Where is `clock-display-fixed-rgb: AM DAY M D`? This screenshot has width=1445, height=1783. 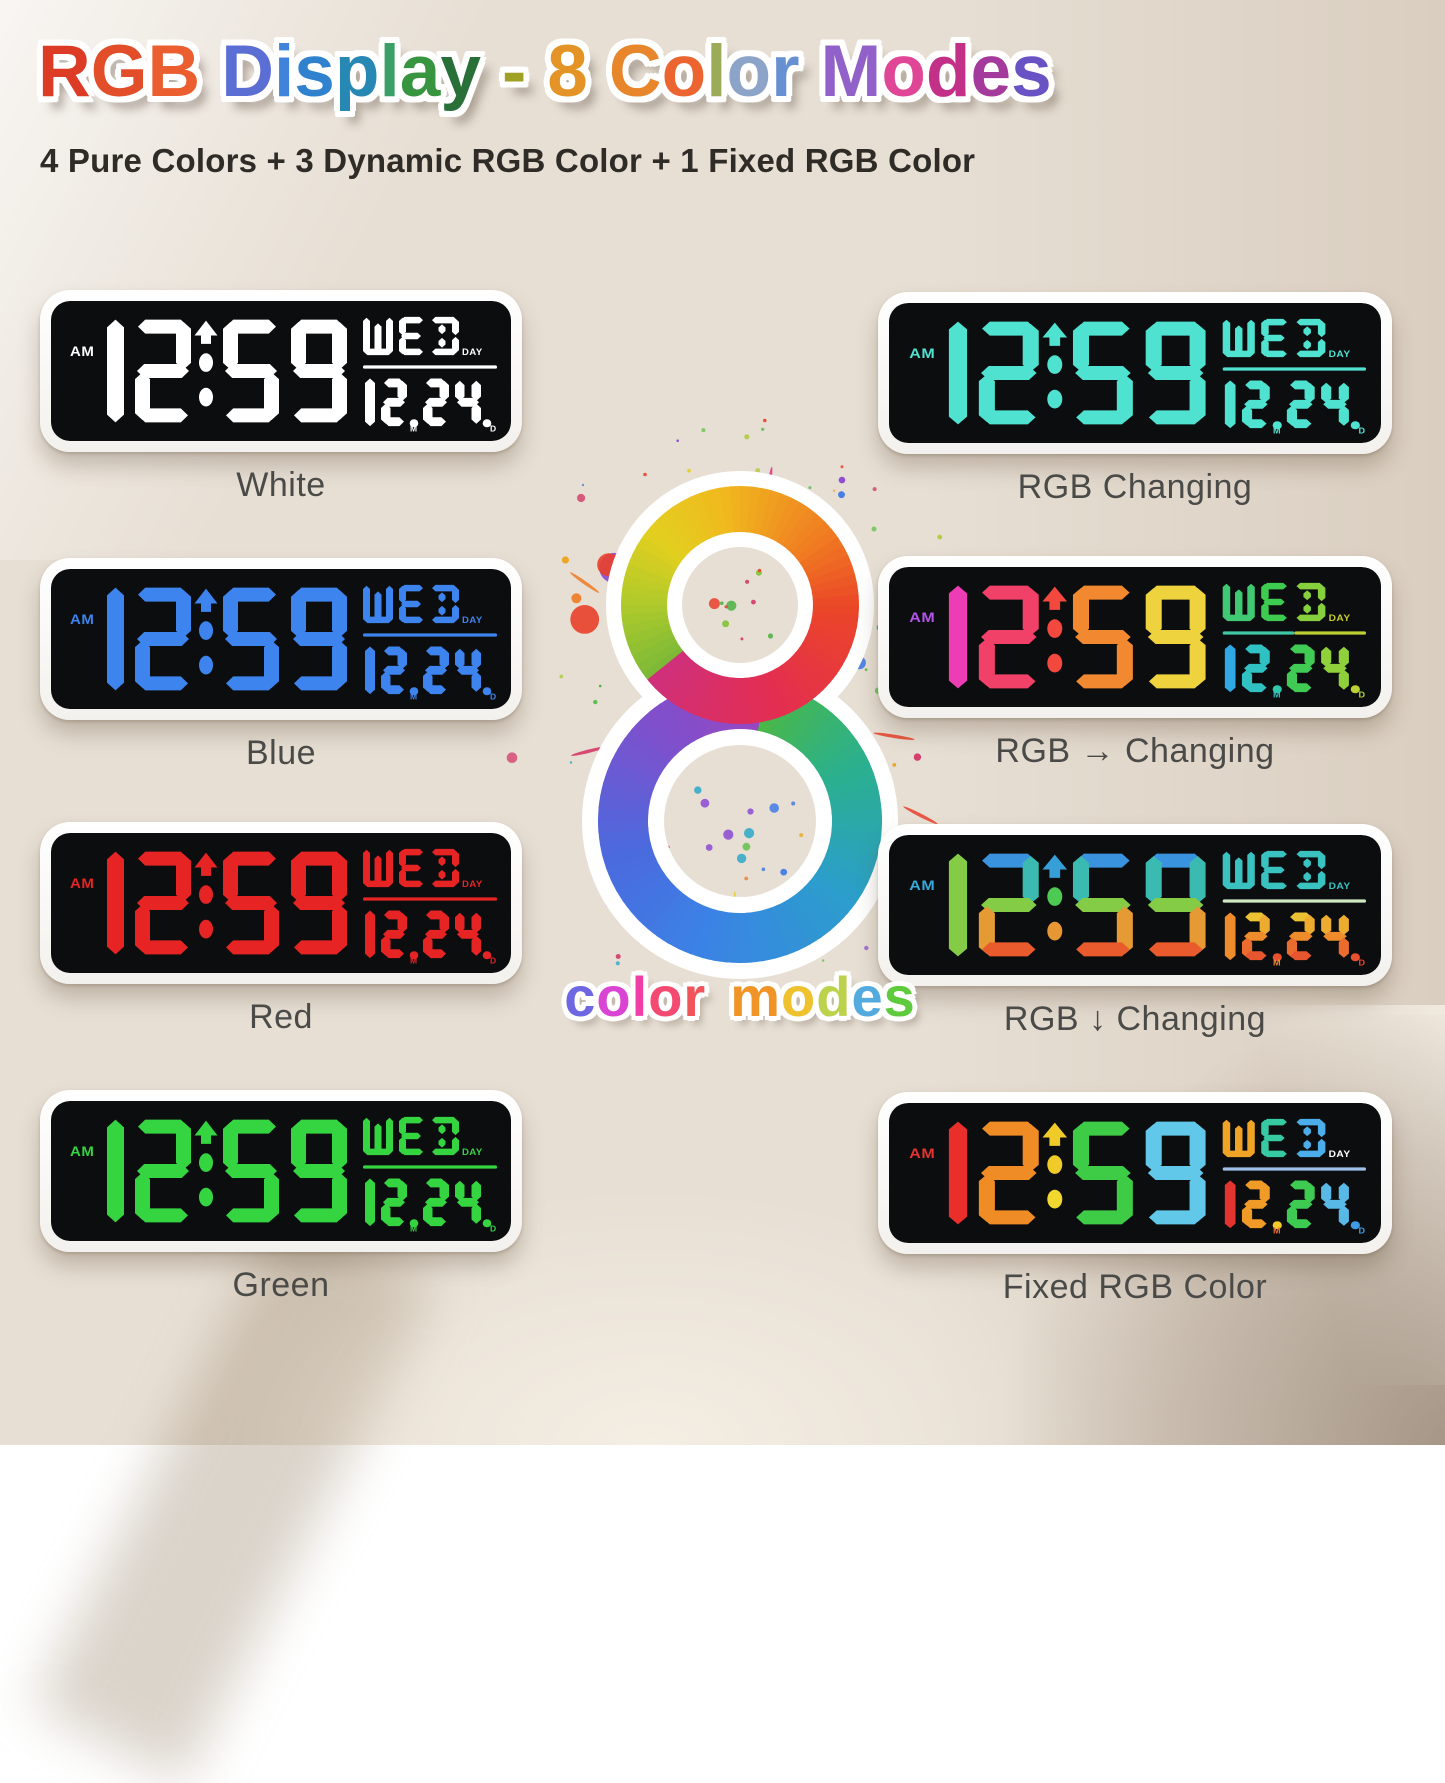
clock-display-fixed-rgb: AM DAY M D is located at coordinates (1135, 1173).